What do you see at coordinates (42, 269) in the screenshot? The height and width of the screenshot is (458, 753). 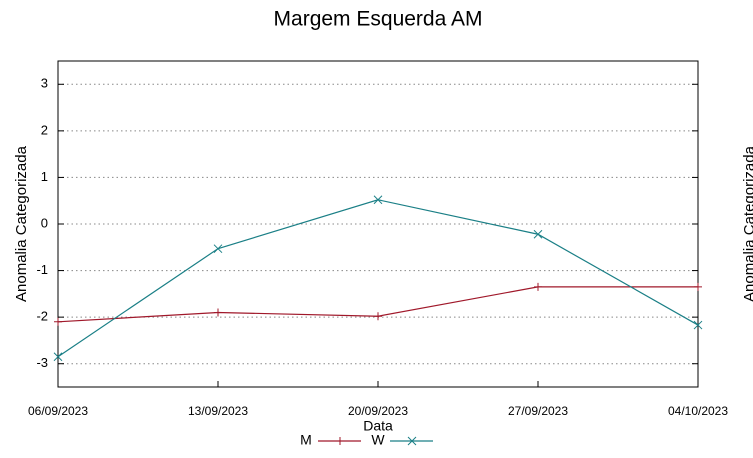 I see `y-tick-label: -1` at bounding box center [42, 269].